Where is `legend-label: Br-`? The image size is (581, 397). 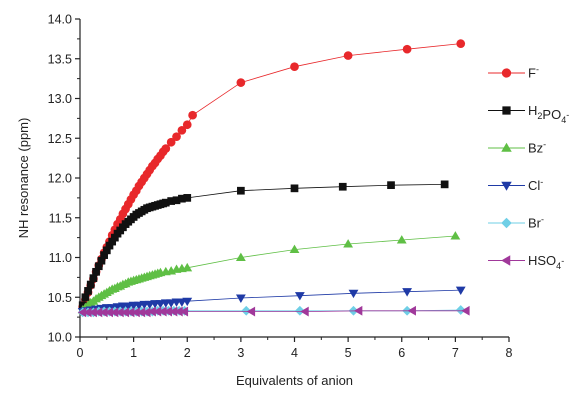
legend-label: Br- is located at coordinates (536, 223).